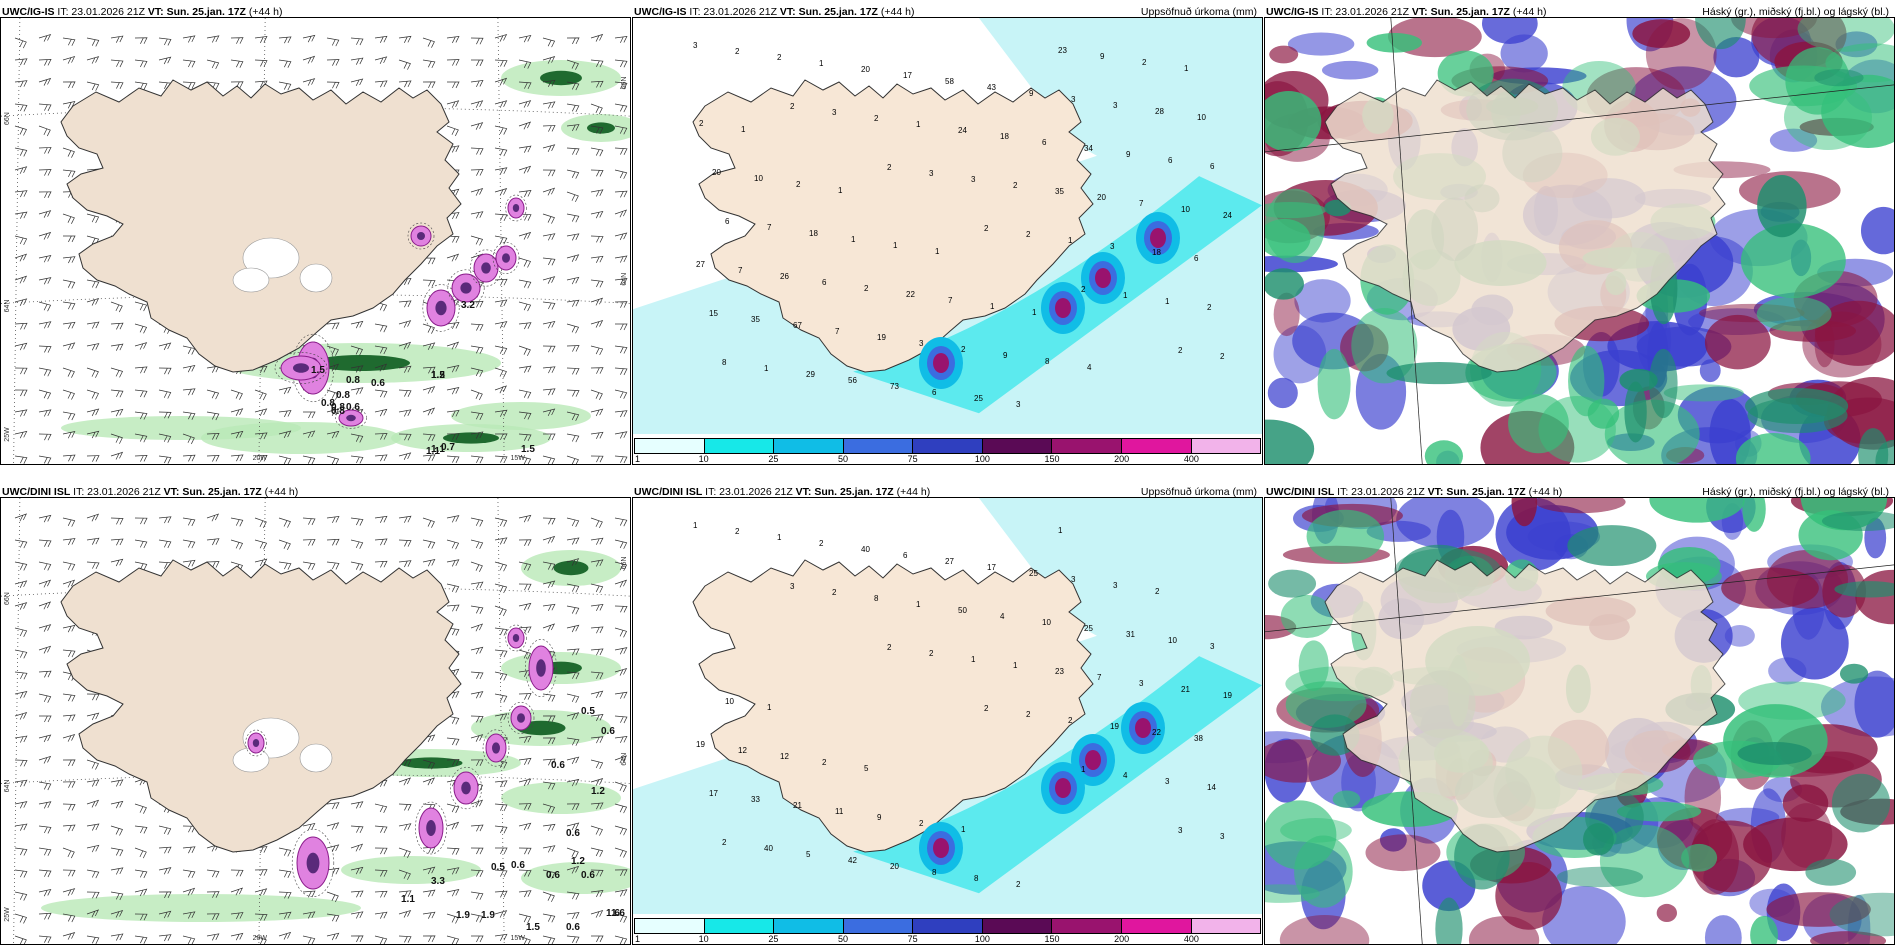 The width and height of the screenshot is (1900, 950). Describe the element at coordinates (506, 258) in the screenshot. I see `snowfall-core` at that location.